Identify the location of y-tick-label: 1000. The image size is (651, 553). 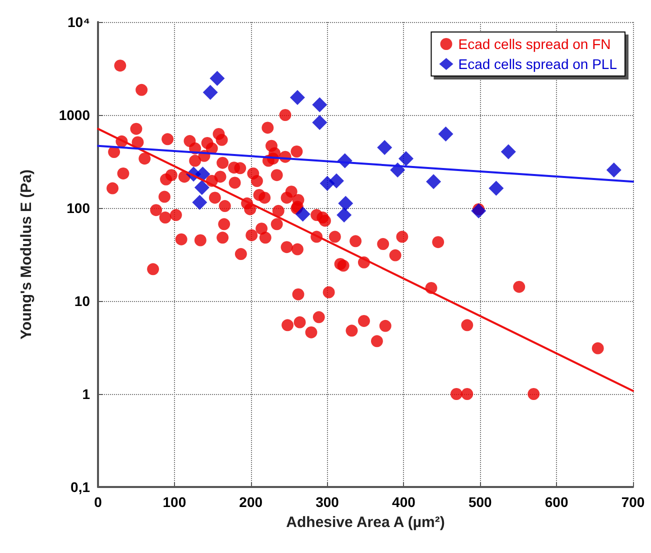
(74, 115).